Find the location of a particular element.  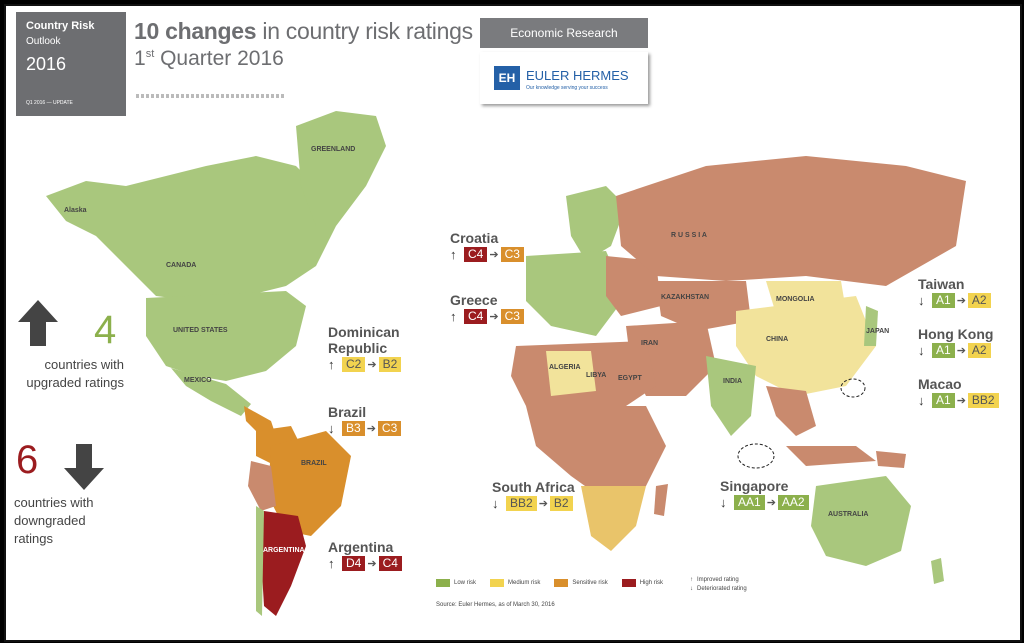

label-greenland: GREENLAND is located at coordinates (333, 149).